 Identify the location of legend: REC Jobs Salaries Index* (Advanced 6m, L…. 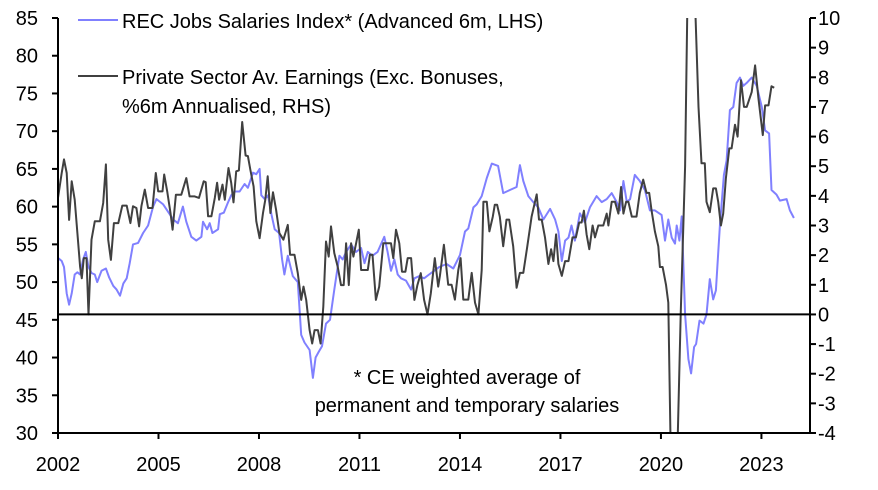
(310, 64).